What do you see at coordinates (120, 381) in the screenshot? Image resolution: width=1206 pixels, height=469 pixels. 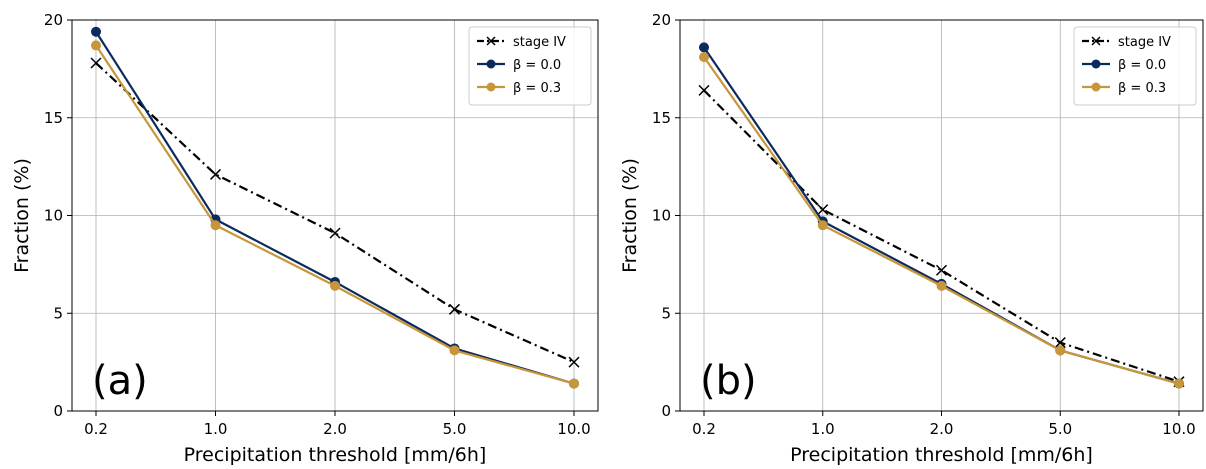 I see `panel-label: (a)` at bounding box center [120, 381].